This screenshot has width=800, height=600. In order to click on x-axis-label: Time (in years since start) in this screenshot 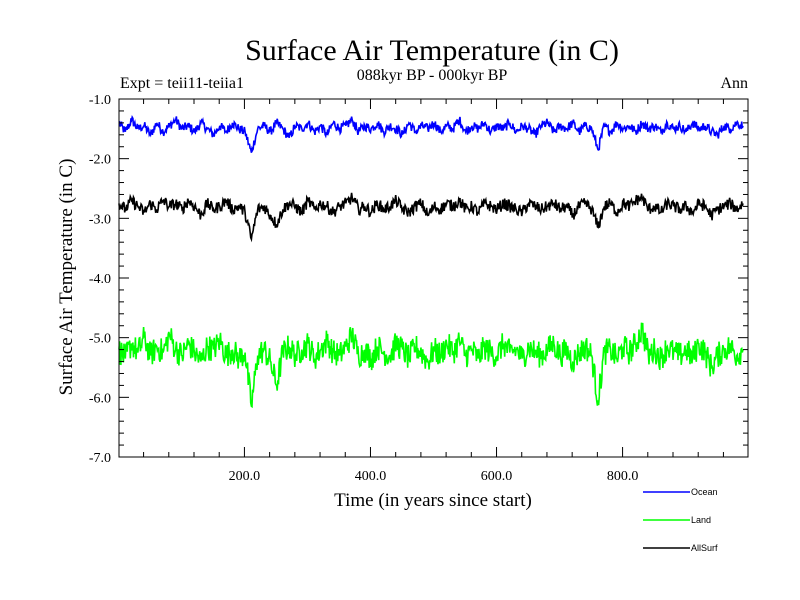, I will do `click(433, 500)`.